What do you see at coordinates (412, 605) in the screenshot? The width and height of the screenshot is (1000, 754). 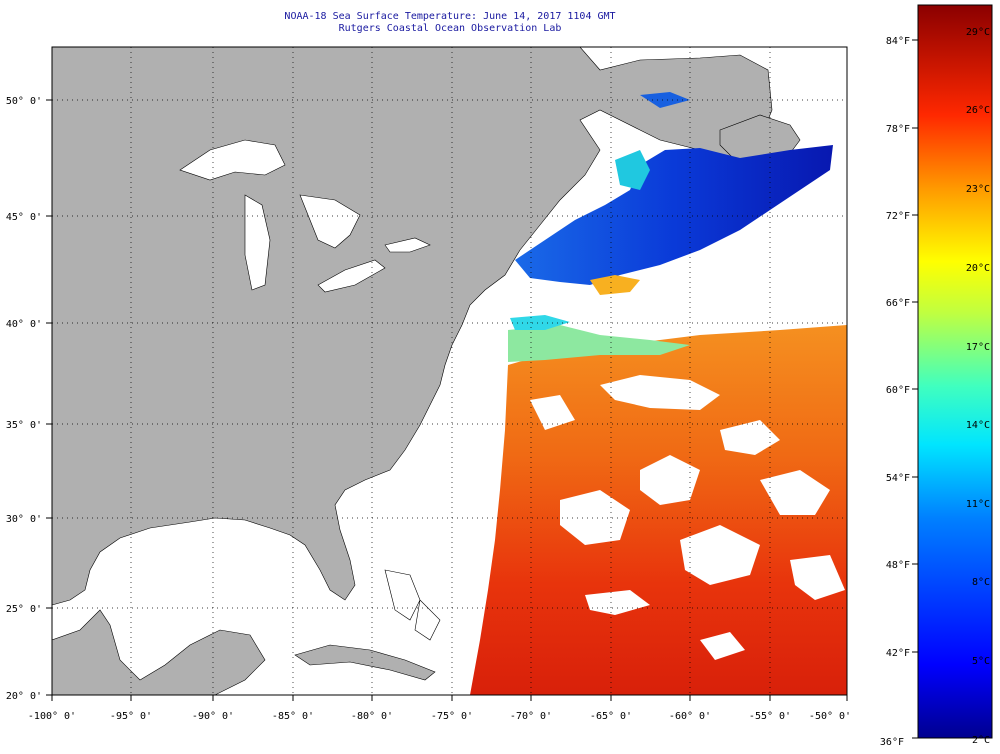 I see `bahamas-banks` at bounding box center [412, 605].